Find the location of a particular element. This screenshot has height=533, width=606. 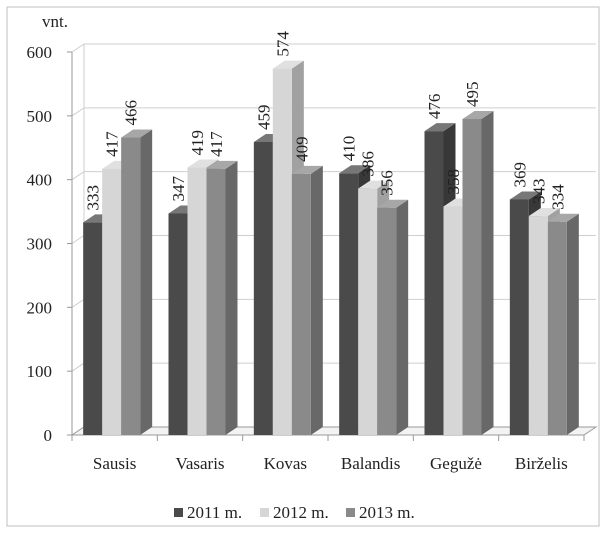

data-label: 356 is located at coordinates (387, 183).